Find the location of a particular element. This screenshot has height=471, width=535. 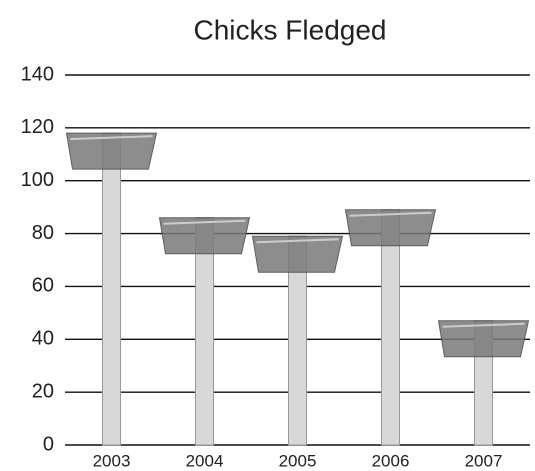

x-tick-label: 2007 is located at coordinates (484, 460).